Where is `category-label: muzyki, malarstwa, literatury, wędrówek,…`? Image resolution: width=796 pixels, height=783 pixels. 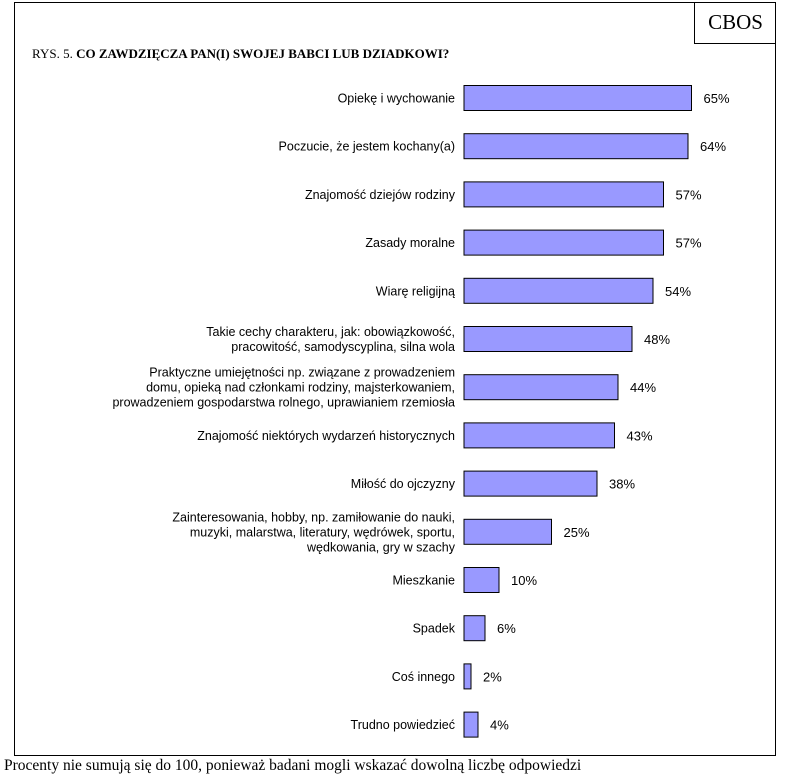
category-label: muzyki, malarstwa, literatury, wędrówek,… is located at coordinates (322, 532).